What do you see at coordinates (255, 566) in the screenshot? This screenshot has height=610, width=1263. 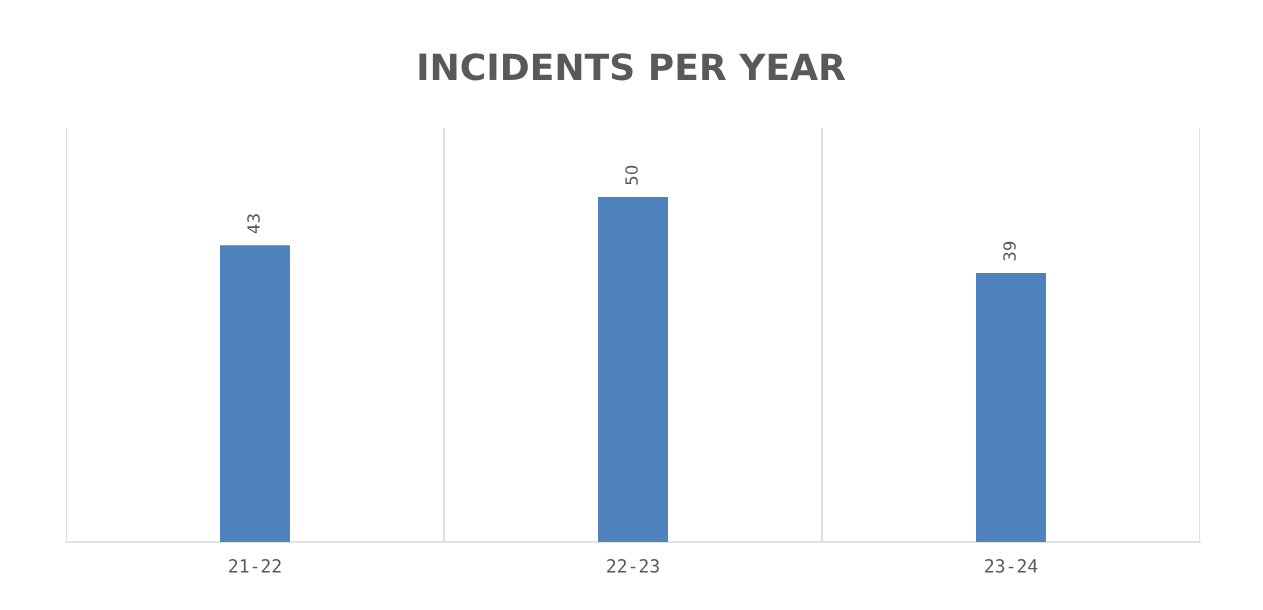 I see `x-tick-label: 21-22` at bounding box center [255, 566].